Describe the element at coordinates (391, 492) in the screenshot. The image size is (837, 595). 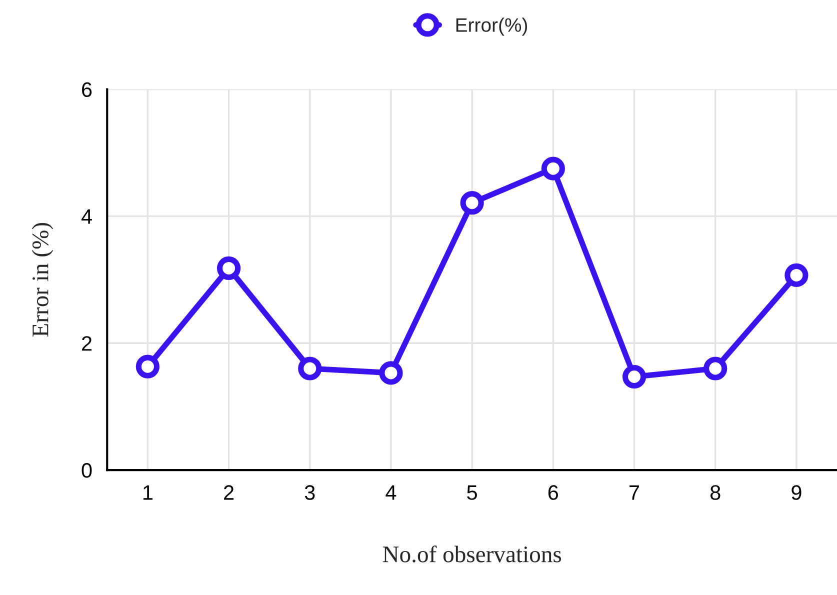
I see `x-tick-label: 4` at that location.